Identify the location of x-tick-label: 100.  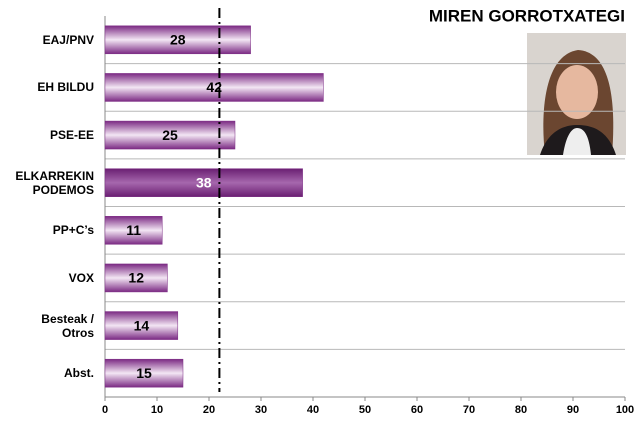
(625, 410).